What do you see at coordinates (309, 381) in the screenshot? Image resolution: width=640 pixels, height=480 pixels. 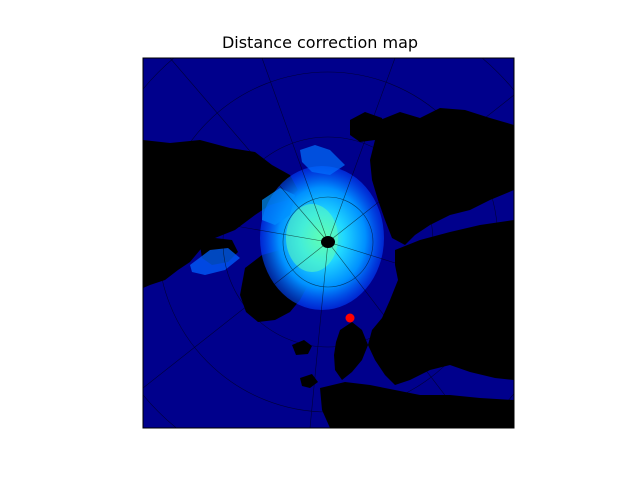 I see `land-islands-sw` at bounding box center [309, 381].